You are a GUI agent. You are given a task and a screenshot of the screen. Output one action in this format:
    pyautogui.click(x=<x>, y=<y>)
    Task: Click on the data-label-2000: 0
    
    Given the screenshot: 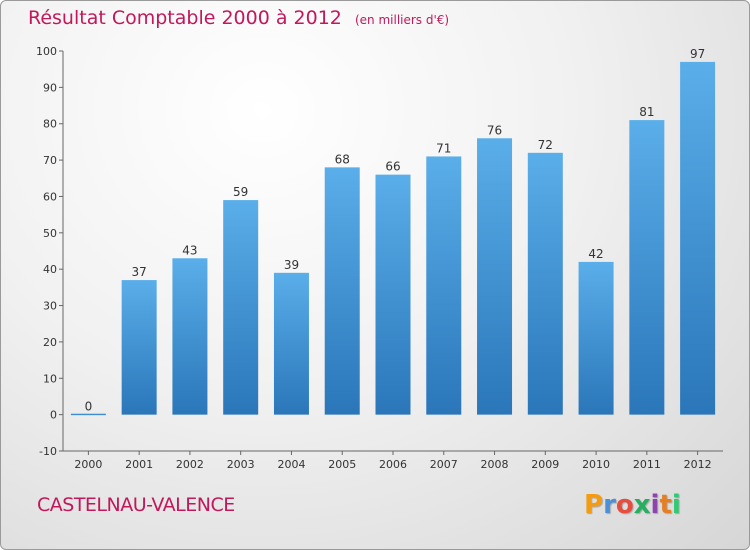 What is the action you would take?
    pyautogui.click(x=89, y=407)
    